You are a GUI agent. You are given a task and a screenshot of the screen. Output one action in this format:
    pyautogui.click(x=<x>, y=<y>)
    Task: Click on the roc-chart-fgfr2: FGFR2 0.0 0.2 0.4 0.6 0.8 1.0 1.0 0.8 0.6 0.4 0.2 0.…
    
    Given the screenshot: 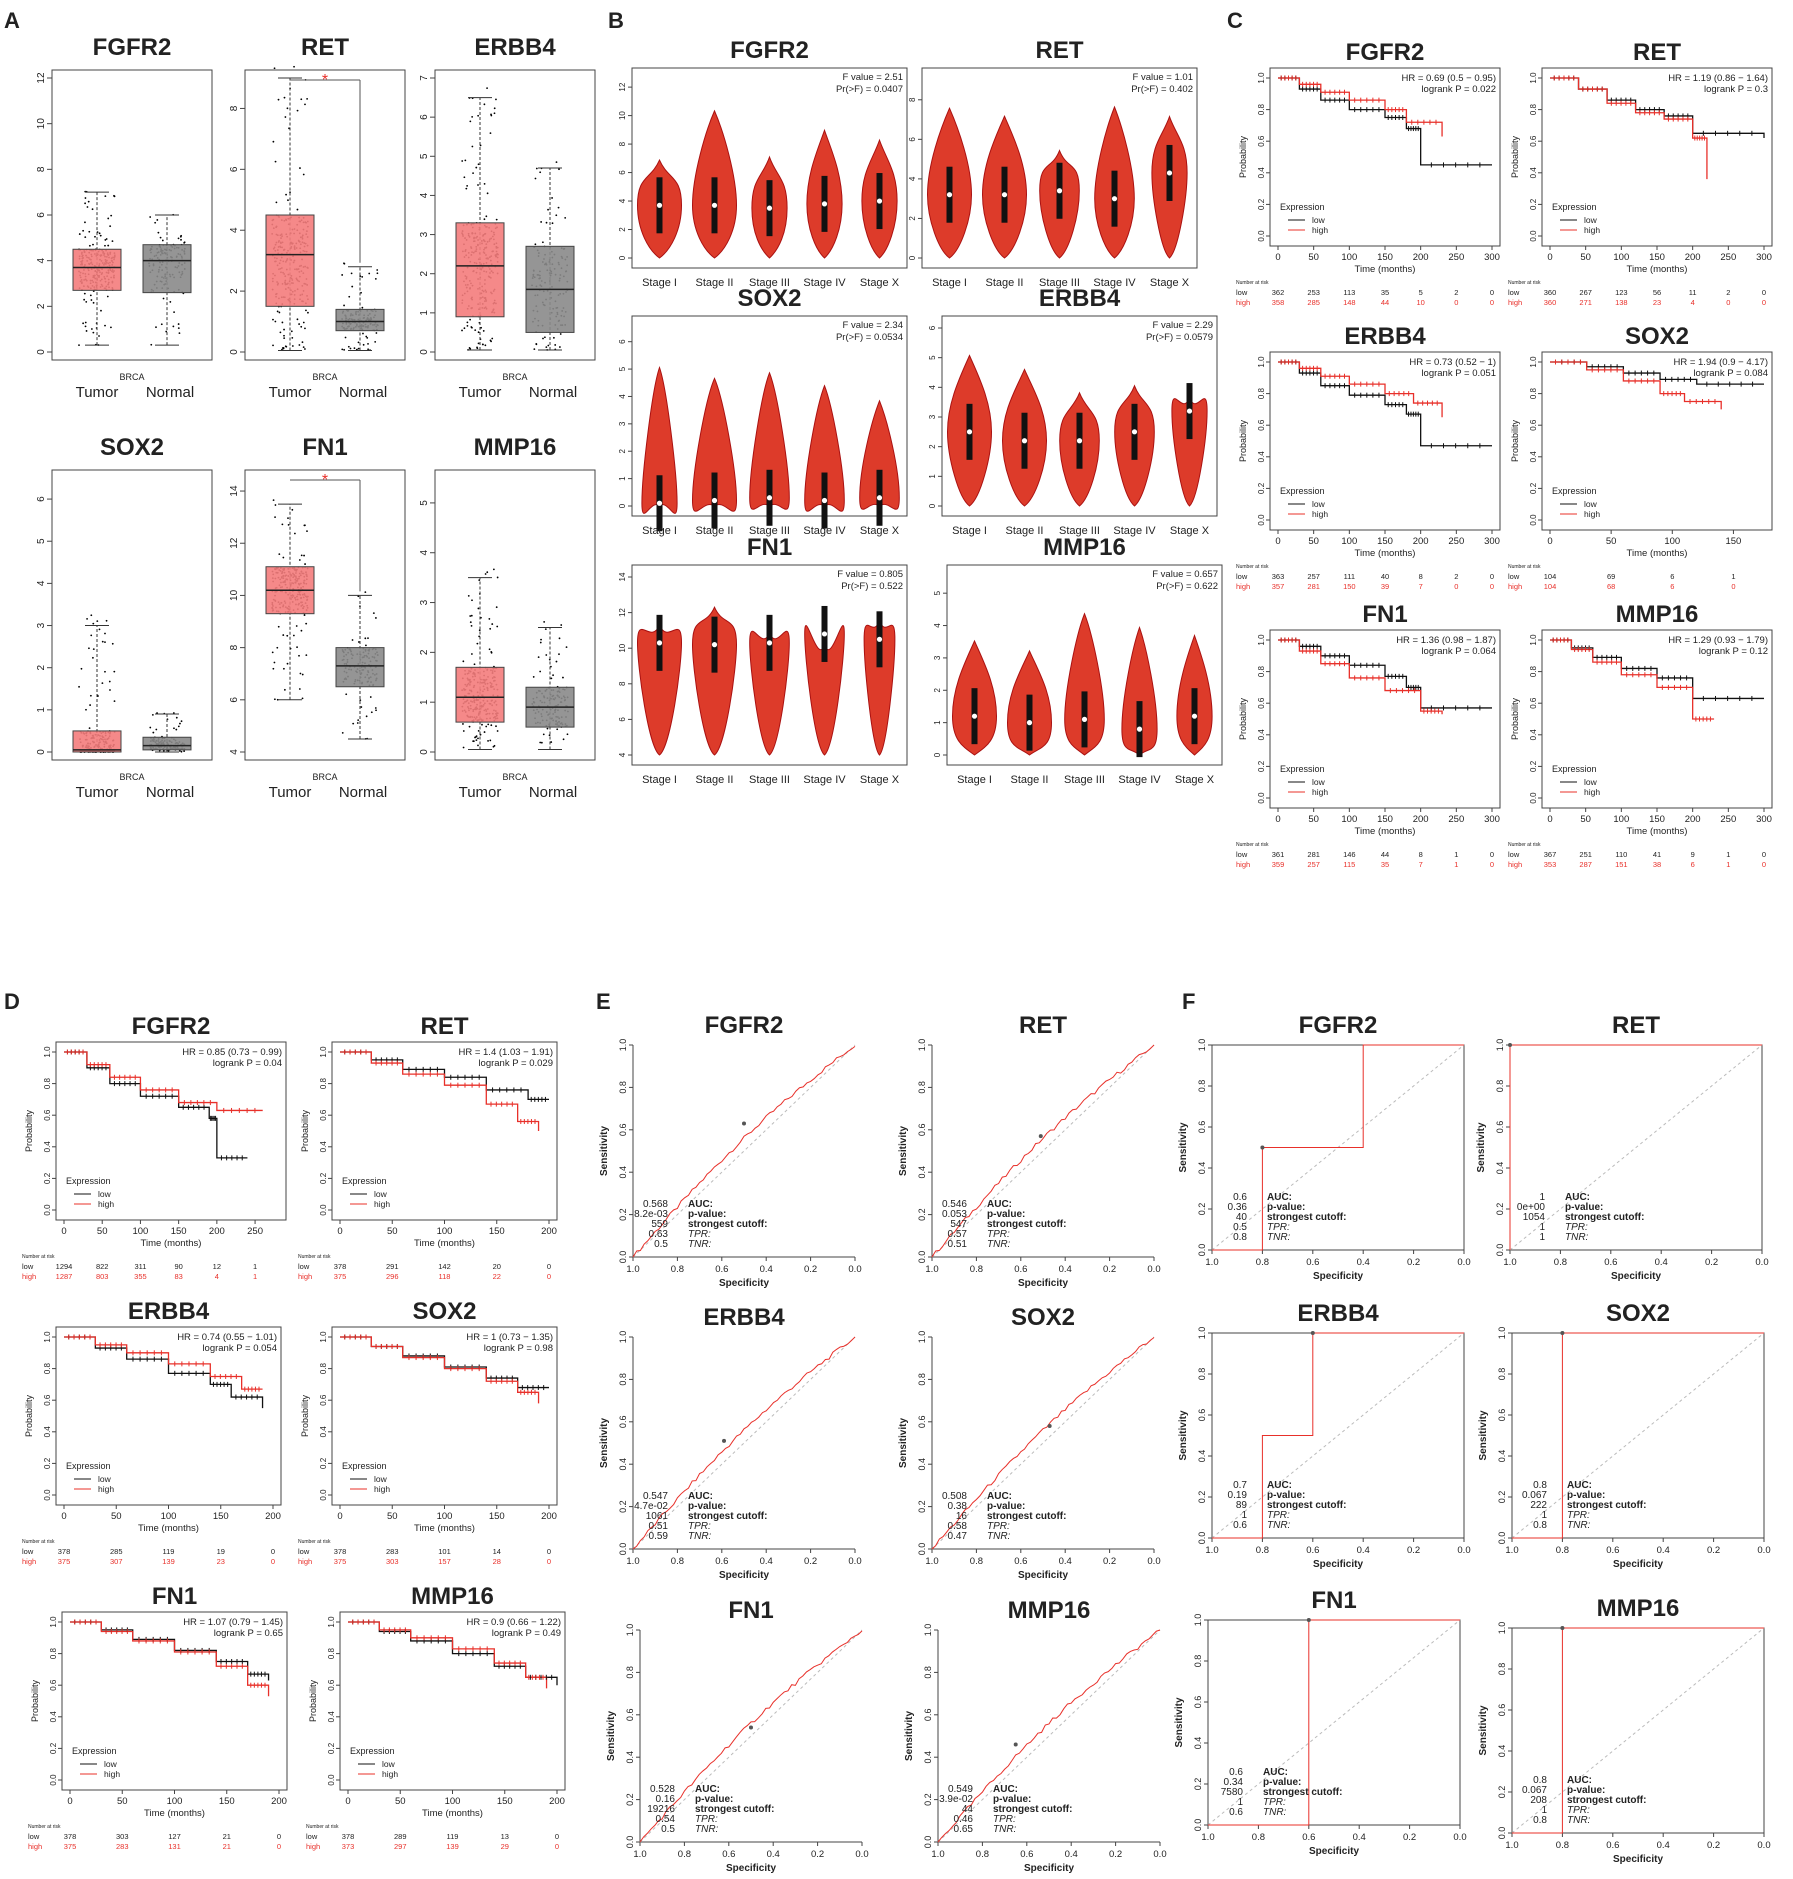 What is the action you would take?
    pyautogui.click(x=730, y=1150)
    